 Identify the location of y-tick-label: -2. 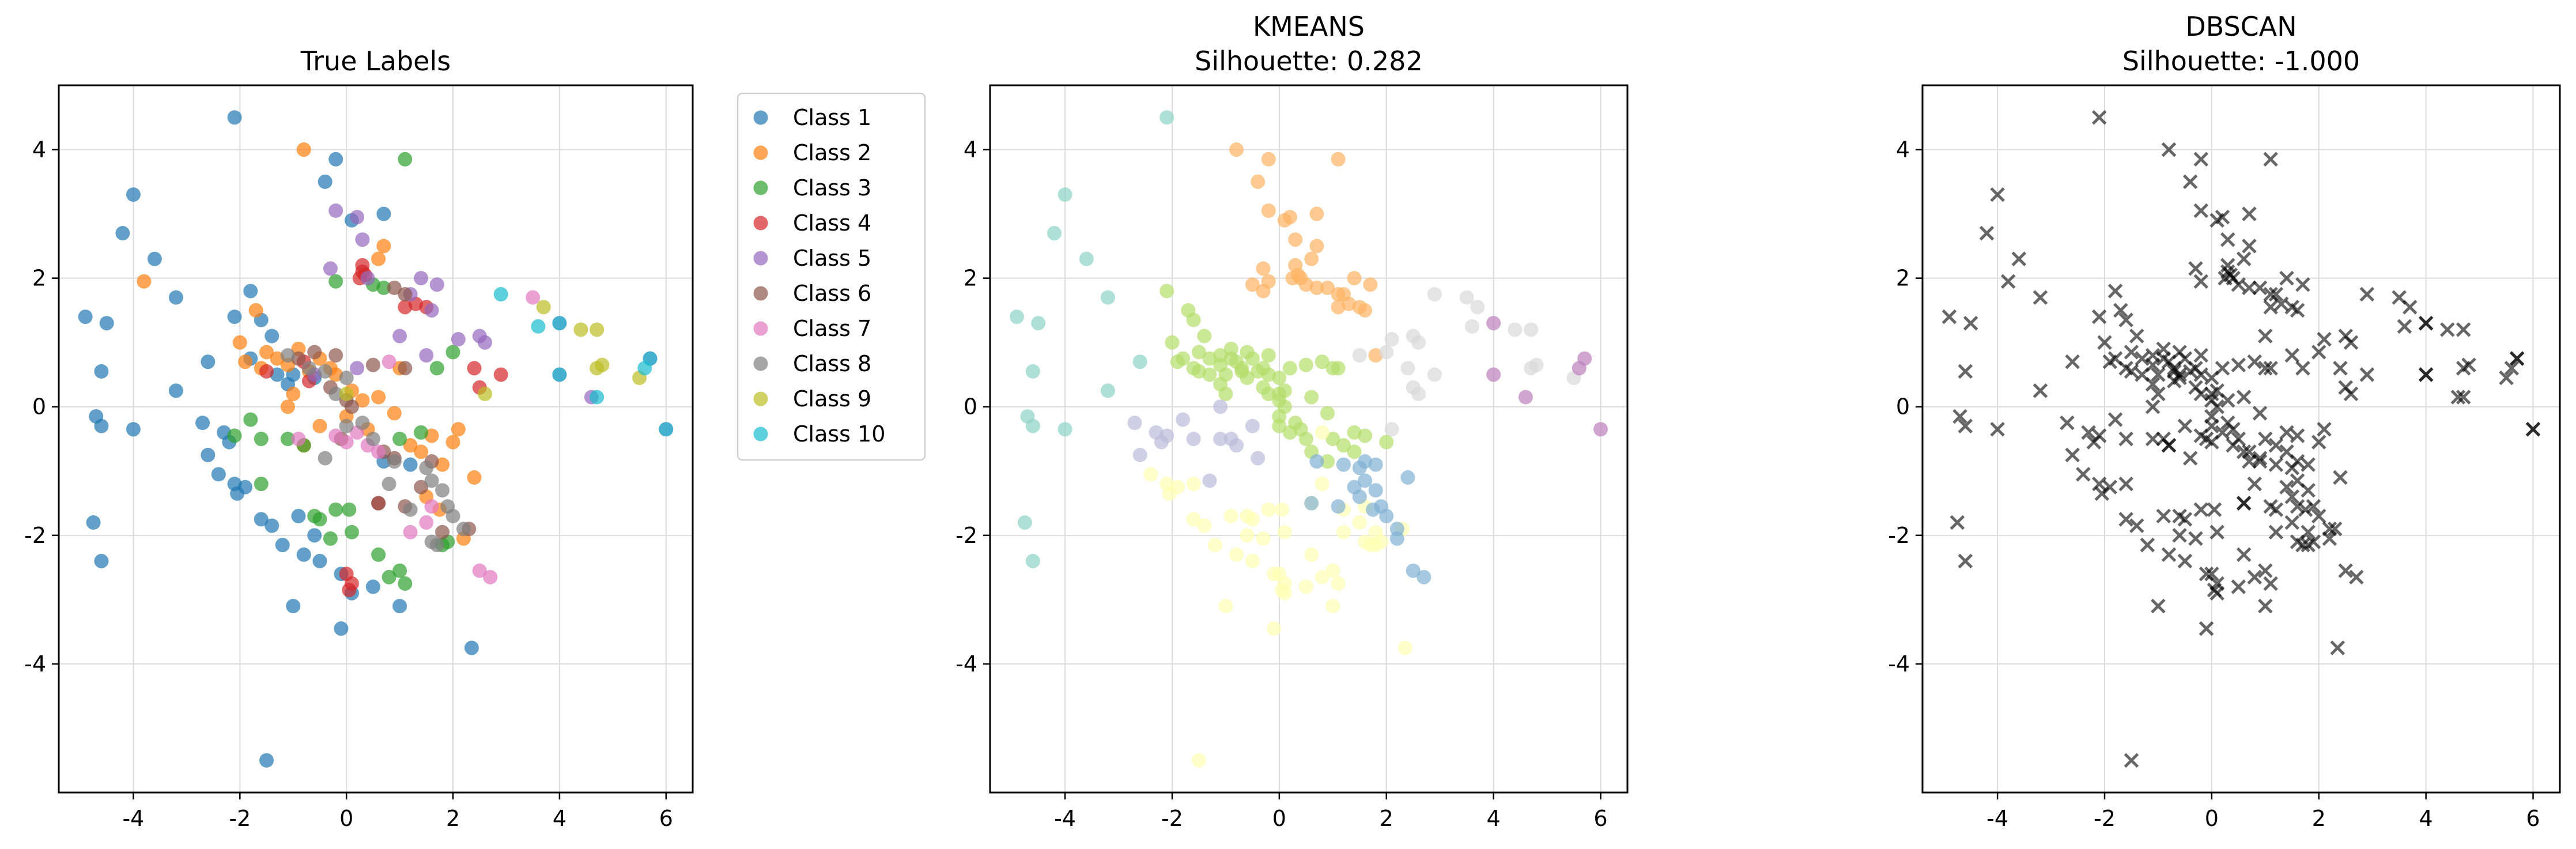
(1899, 535).